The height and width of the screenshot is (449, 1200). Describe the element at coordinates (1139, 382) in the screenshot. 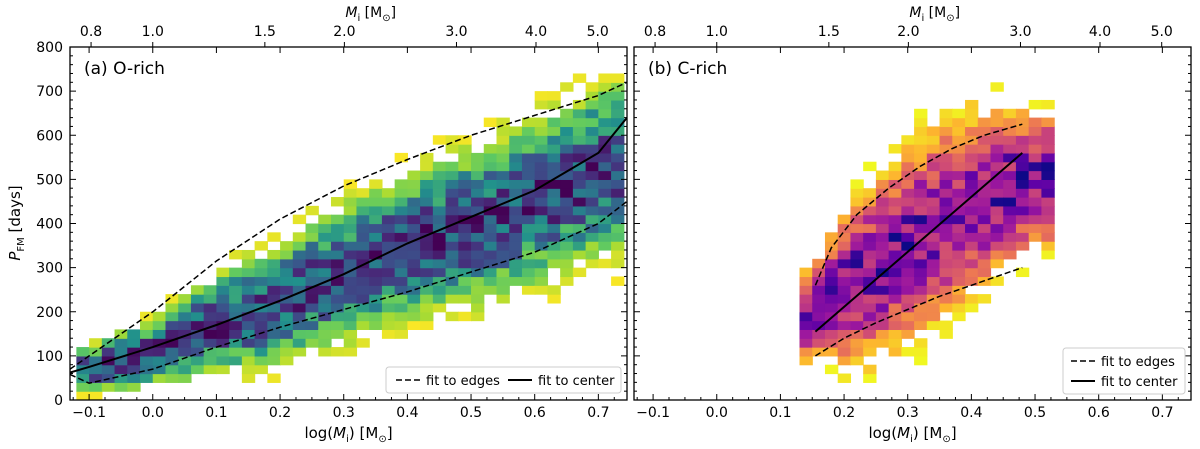

I see `legend-label: fit to center` at that location.